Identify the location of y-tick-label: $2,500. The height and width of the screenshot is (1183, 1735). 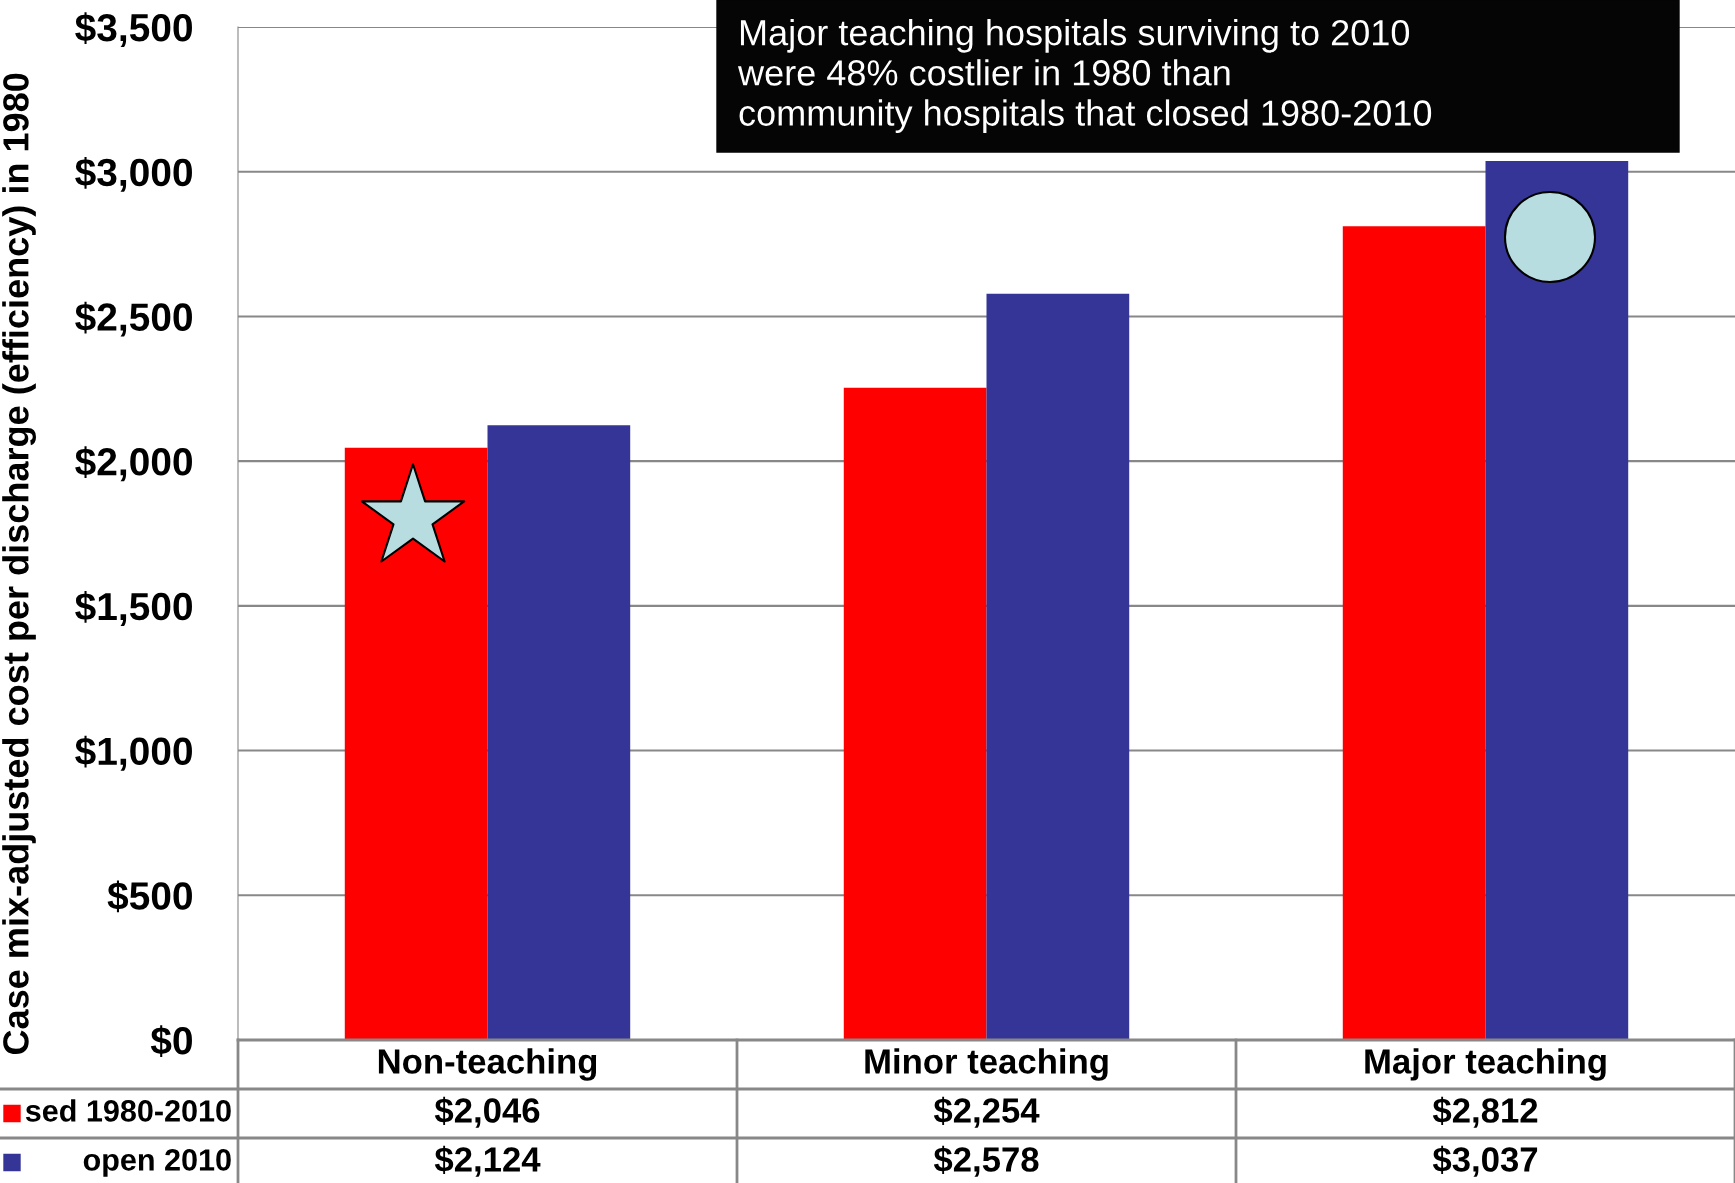
(133, 319).